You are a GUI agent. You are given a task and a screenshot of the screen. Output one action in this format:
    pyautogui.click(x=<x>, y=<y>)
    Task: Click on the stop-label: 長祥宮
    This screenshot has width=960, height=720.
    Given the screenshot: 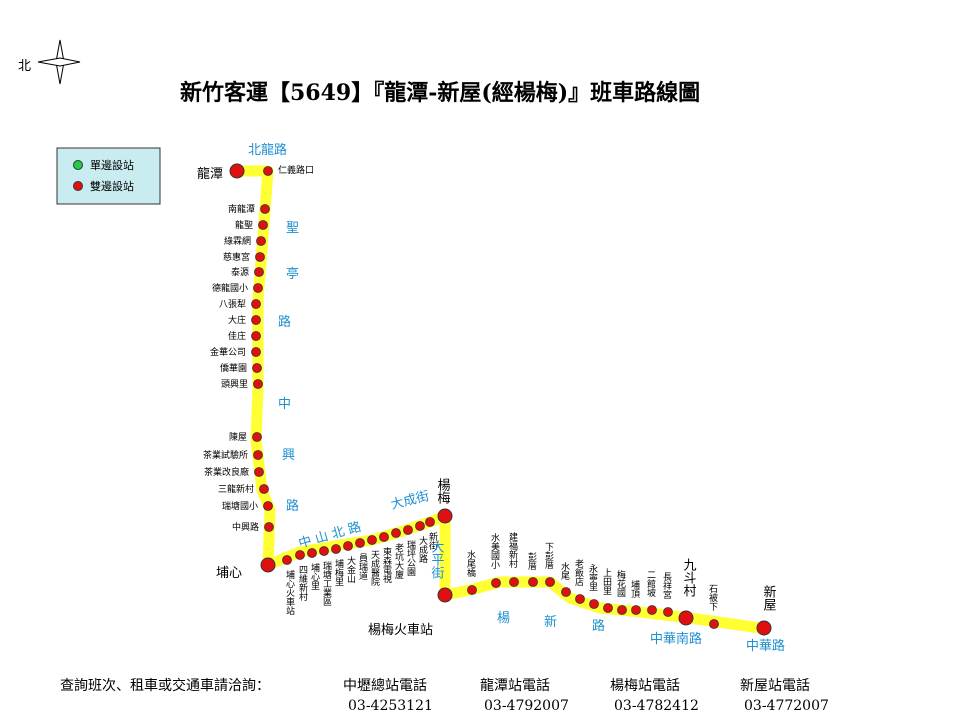 What is the action you would take?
    pyautogui.click(x=666, y=586)
    